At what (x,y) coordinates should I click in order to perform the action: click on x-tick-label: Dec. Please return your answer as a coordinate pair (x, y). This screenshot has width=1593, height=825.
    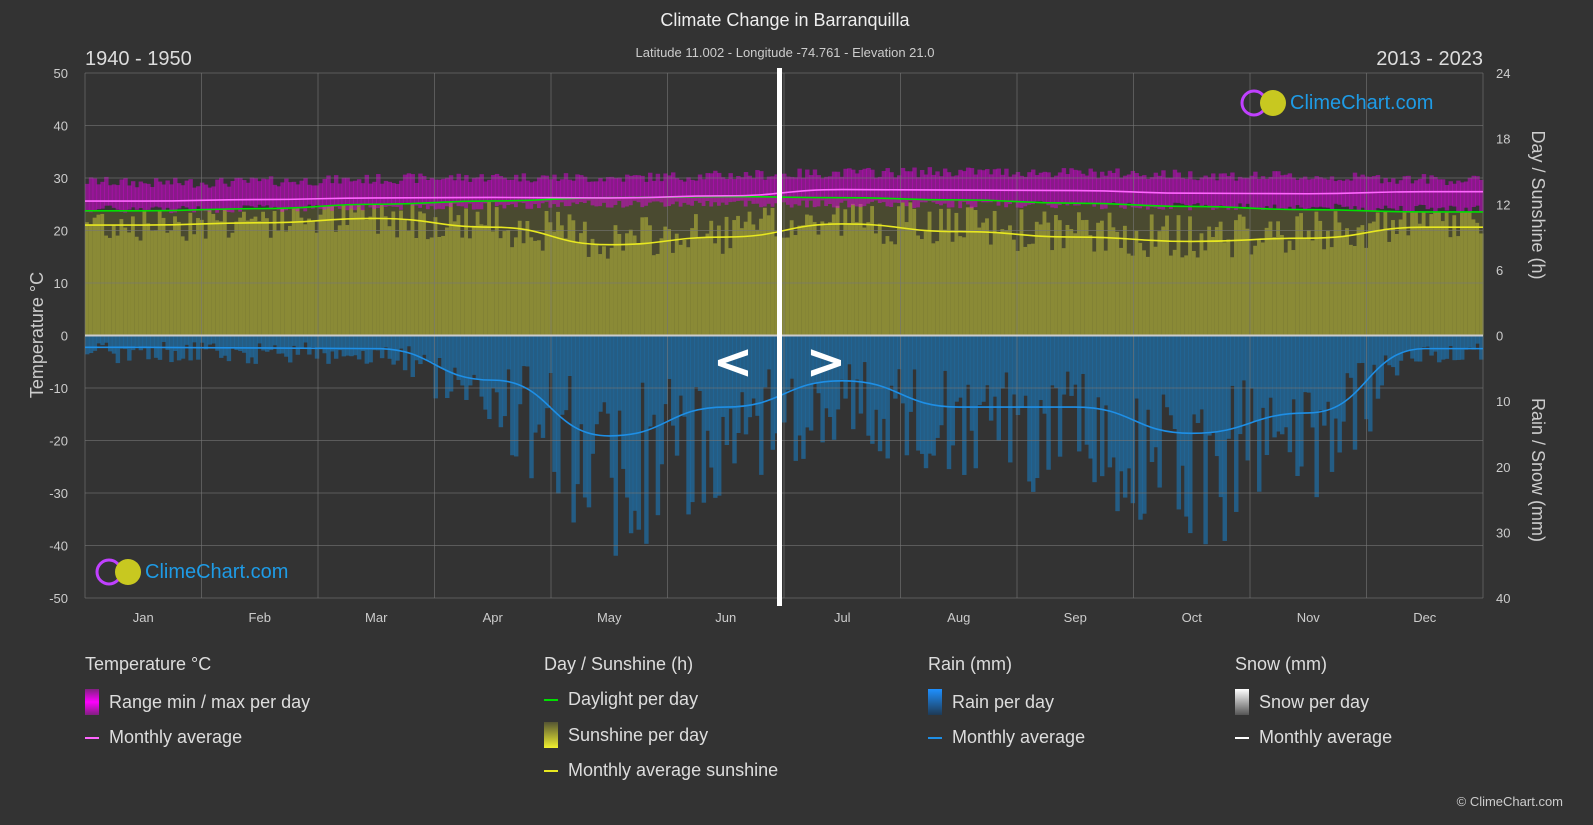
    Looking at the image, I should click on (1425, 617).